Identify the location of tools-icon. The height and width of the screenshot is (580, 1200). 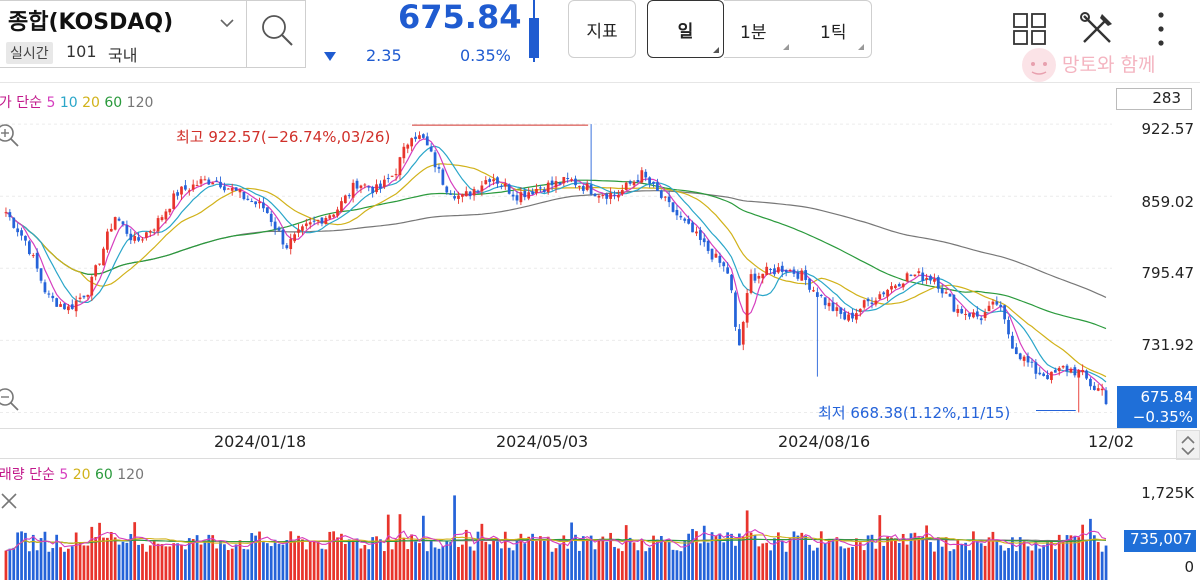
(1097, 28).